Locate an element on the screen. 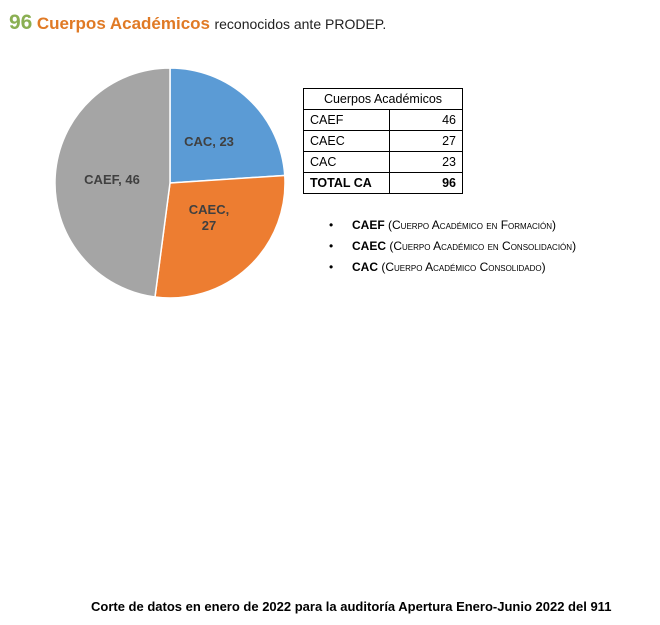 The image size is (660, 625). list-item-code: CAEF is located at coordinates (368, 225).